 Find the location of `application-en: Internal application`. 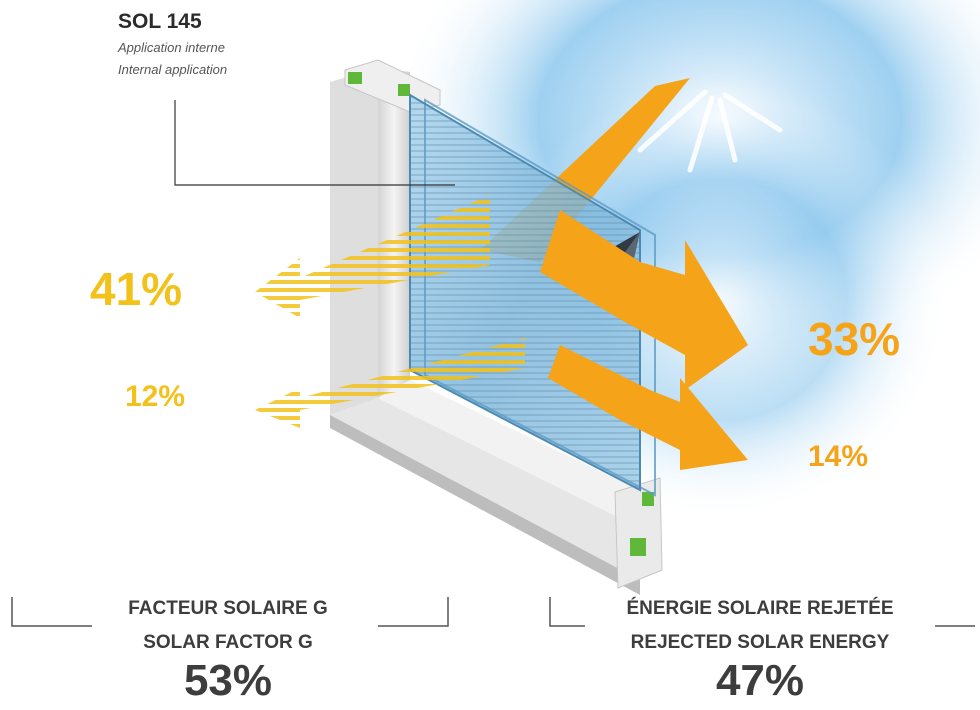

application-en: Internal application is located at coordinates (173, 69).